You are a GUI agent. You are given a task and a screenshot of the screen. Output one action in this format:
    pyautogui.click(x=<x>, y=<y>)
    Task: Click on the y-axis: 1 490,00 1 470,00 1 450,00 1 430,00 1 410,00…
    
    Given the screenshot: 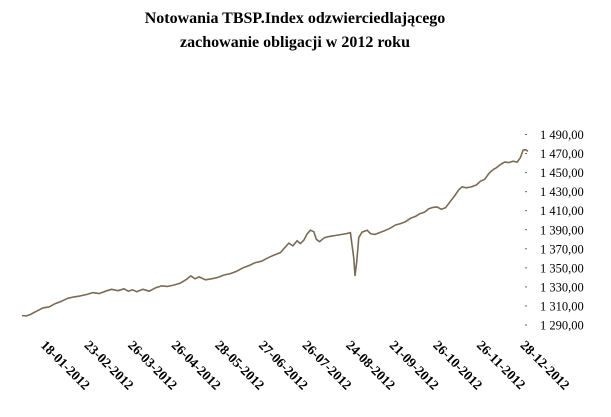 What is the action you would take?
    pyautogui.click(x=554, y=230)
    